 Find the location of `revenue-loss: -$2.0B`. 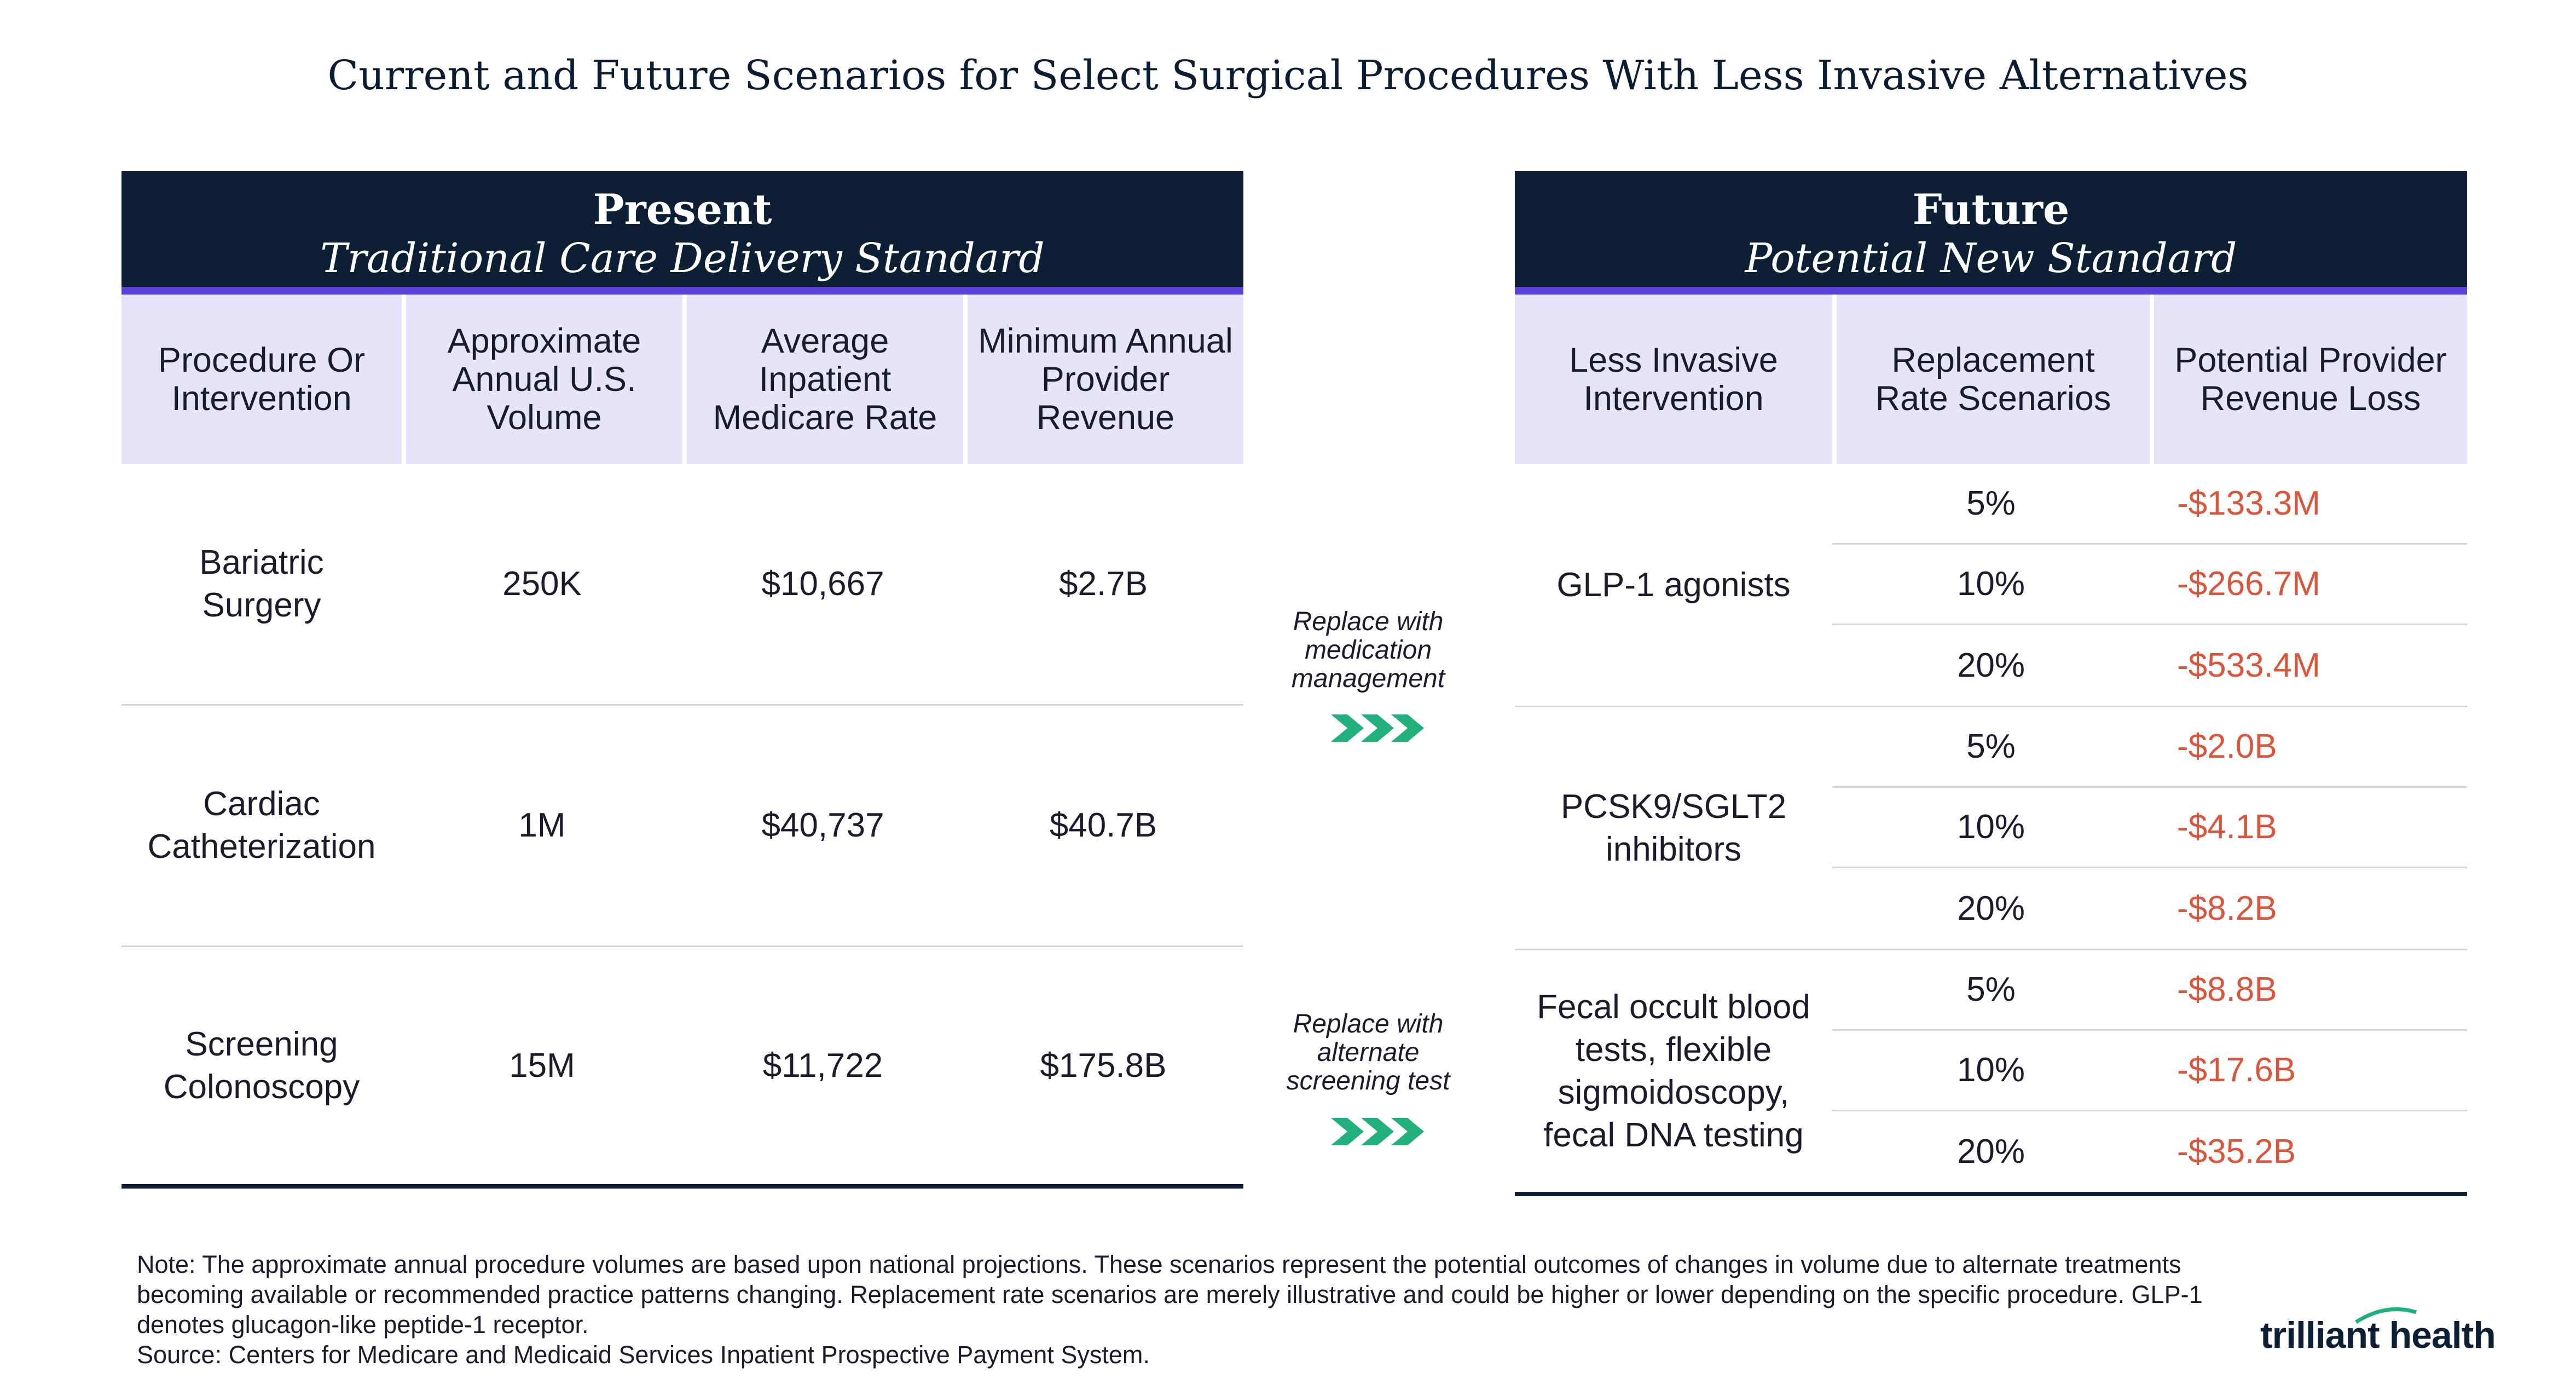

revenue-loss: -$2.0B is located at coordinates (2227, 747).